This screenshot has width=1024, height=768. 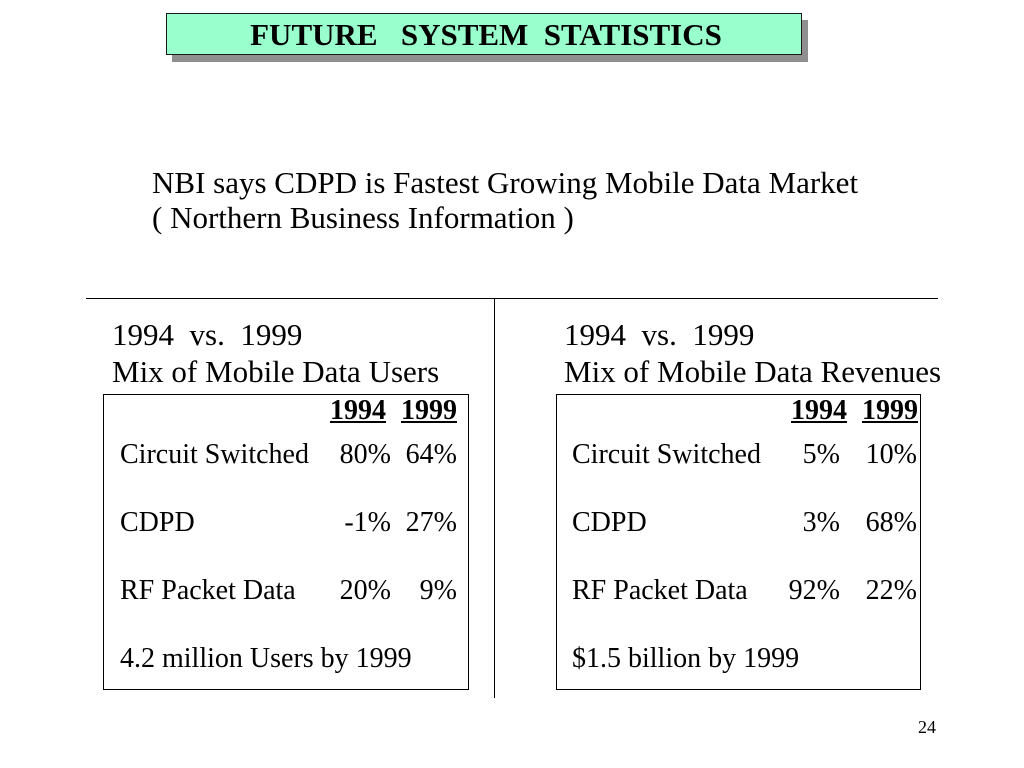 I want to click on horizontal-divider, so click(x=512, y=298).